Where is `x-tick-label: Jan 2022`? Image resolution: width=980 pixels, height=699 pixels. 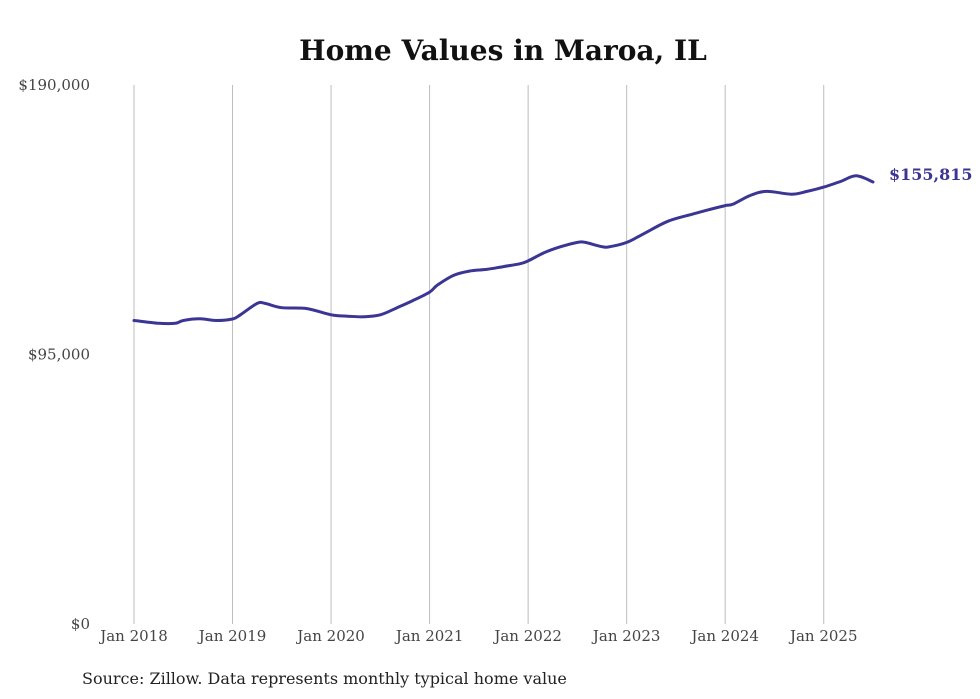 x-tick-label: Jan 2022 is located at coordinates (527, 636).